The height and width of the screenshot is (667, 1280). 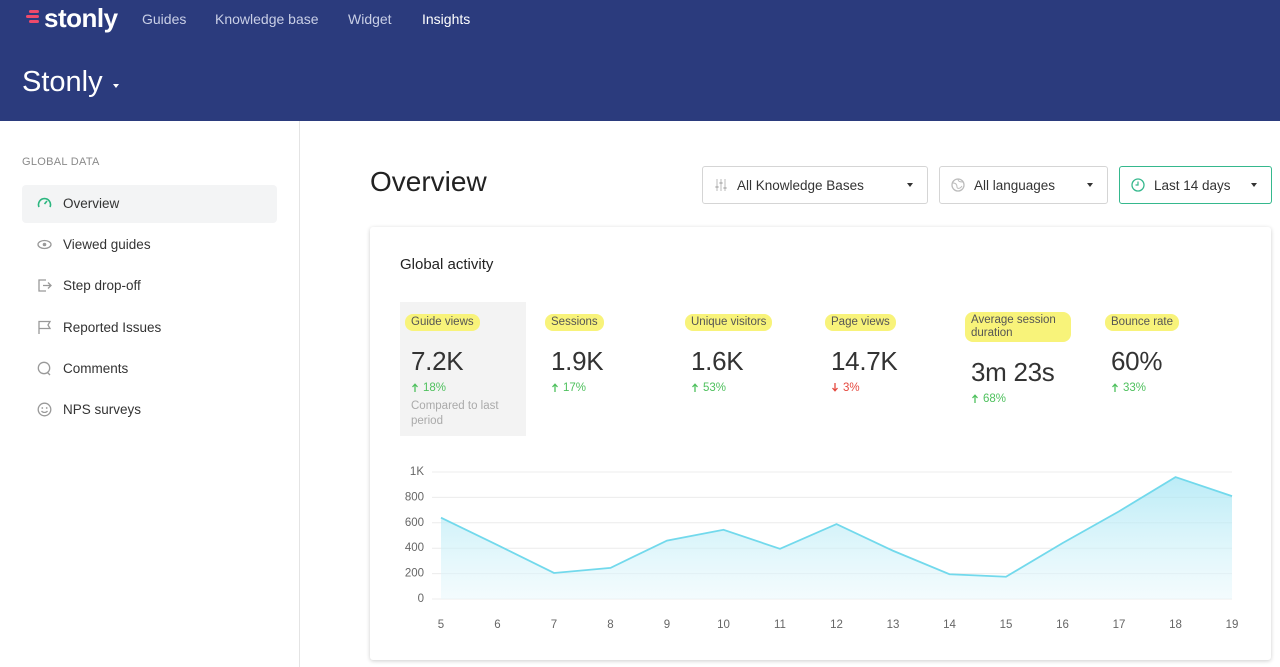 What do you see at coordinates (717, 361) in the screenshot?
I see `metric-value: 1.6K` at bounding box center [717, 361].